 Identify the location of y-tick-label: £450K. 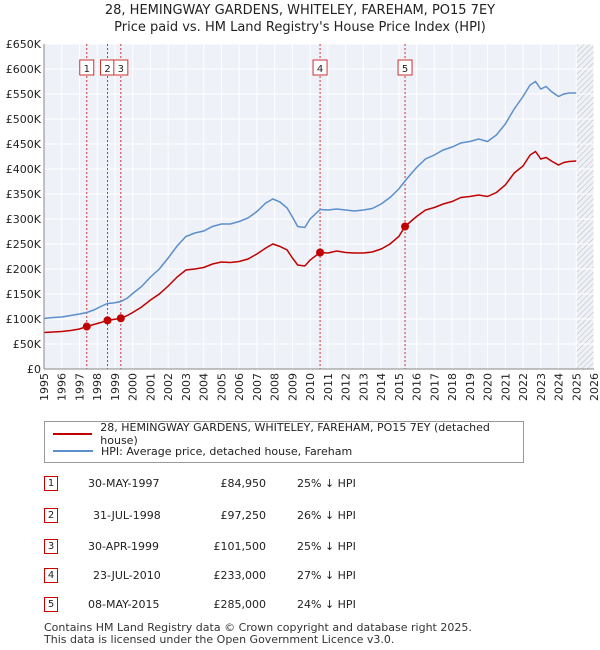
(24, 144).